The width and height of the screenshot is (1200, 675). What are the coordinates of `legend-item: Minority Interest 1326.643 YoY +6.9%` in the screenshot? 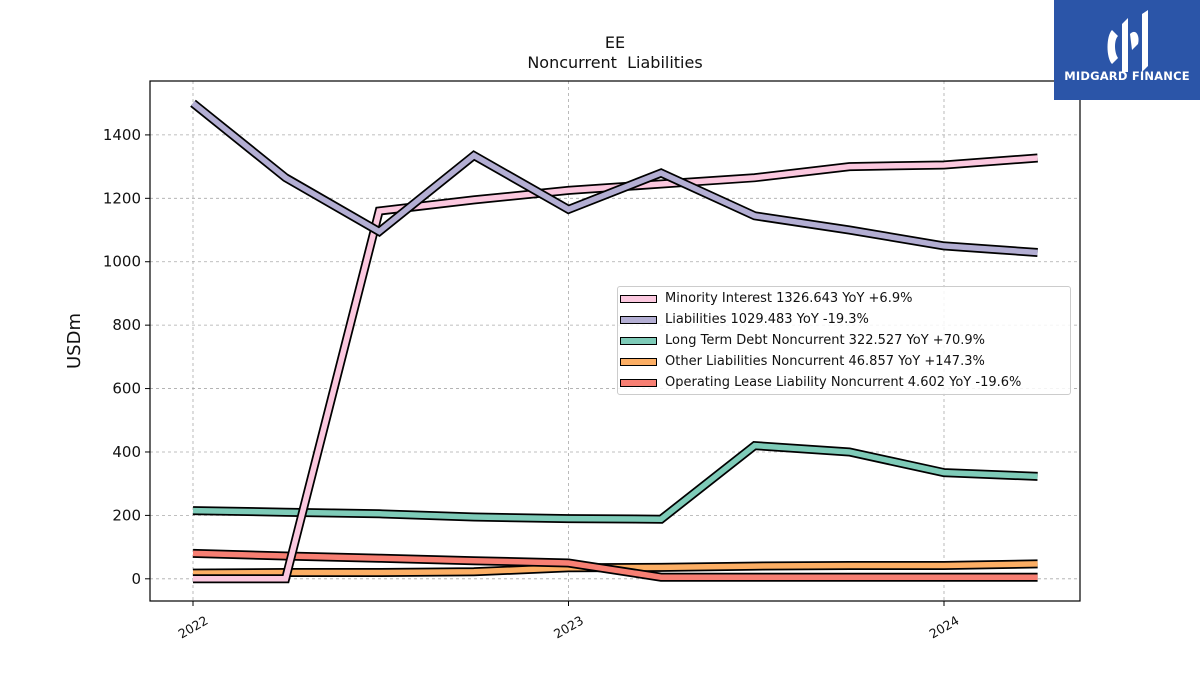 It's located at (845, 299).